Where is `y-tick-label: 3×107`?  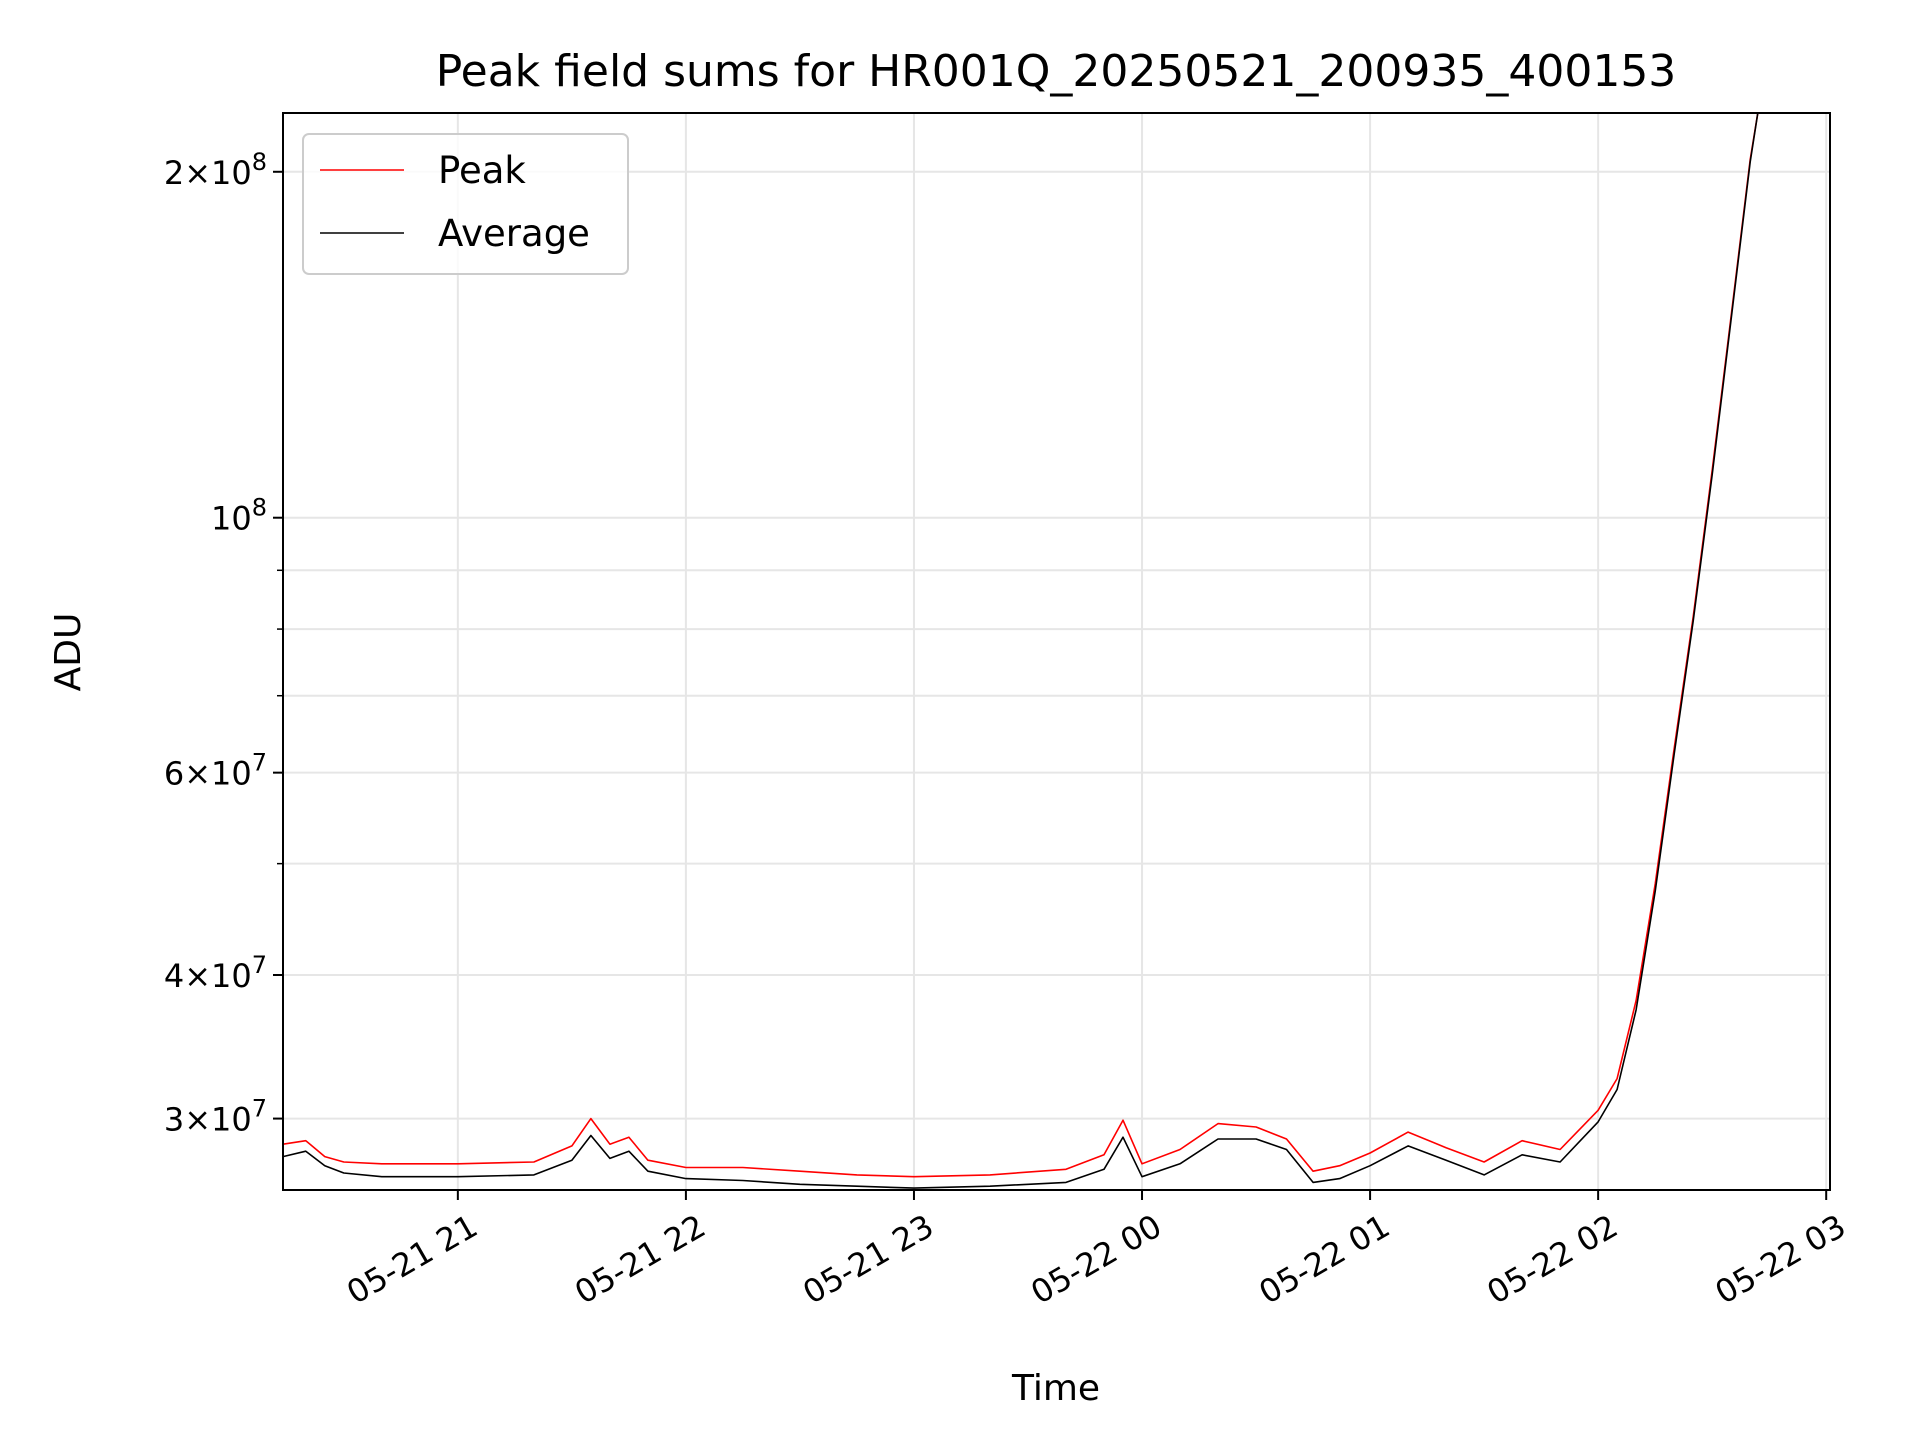
y-tick-label: 3×107 is located at coordinates (215, 1117).